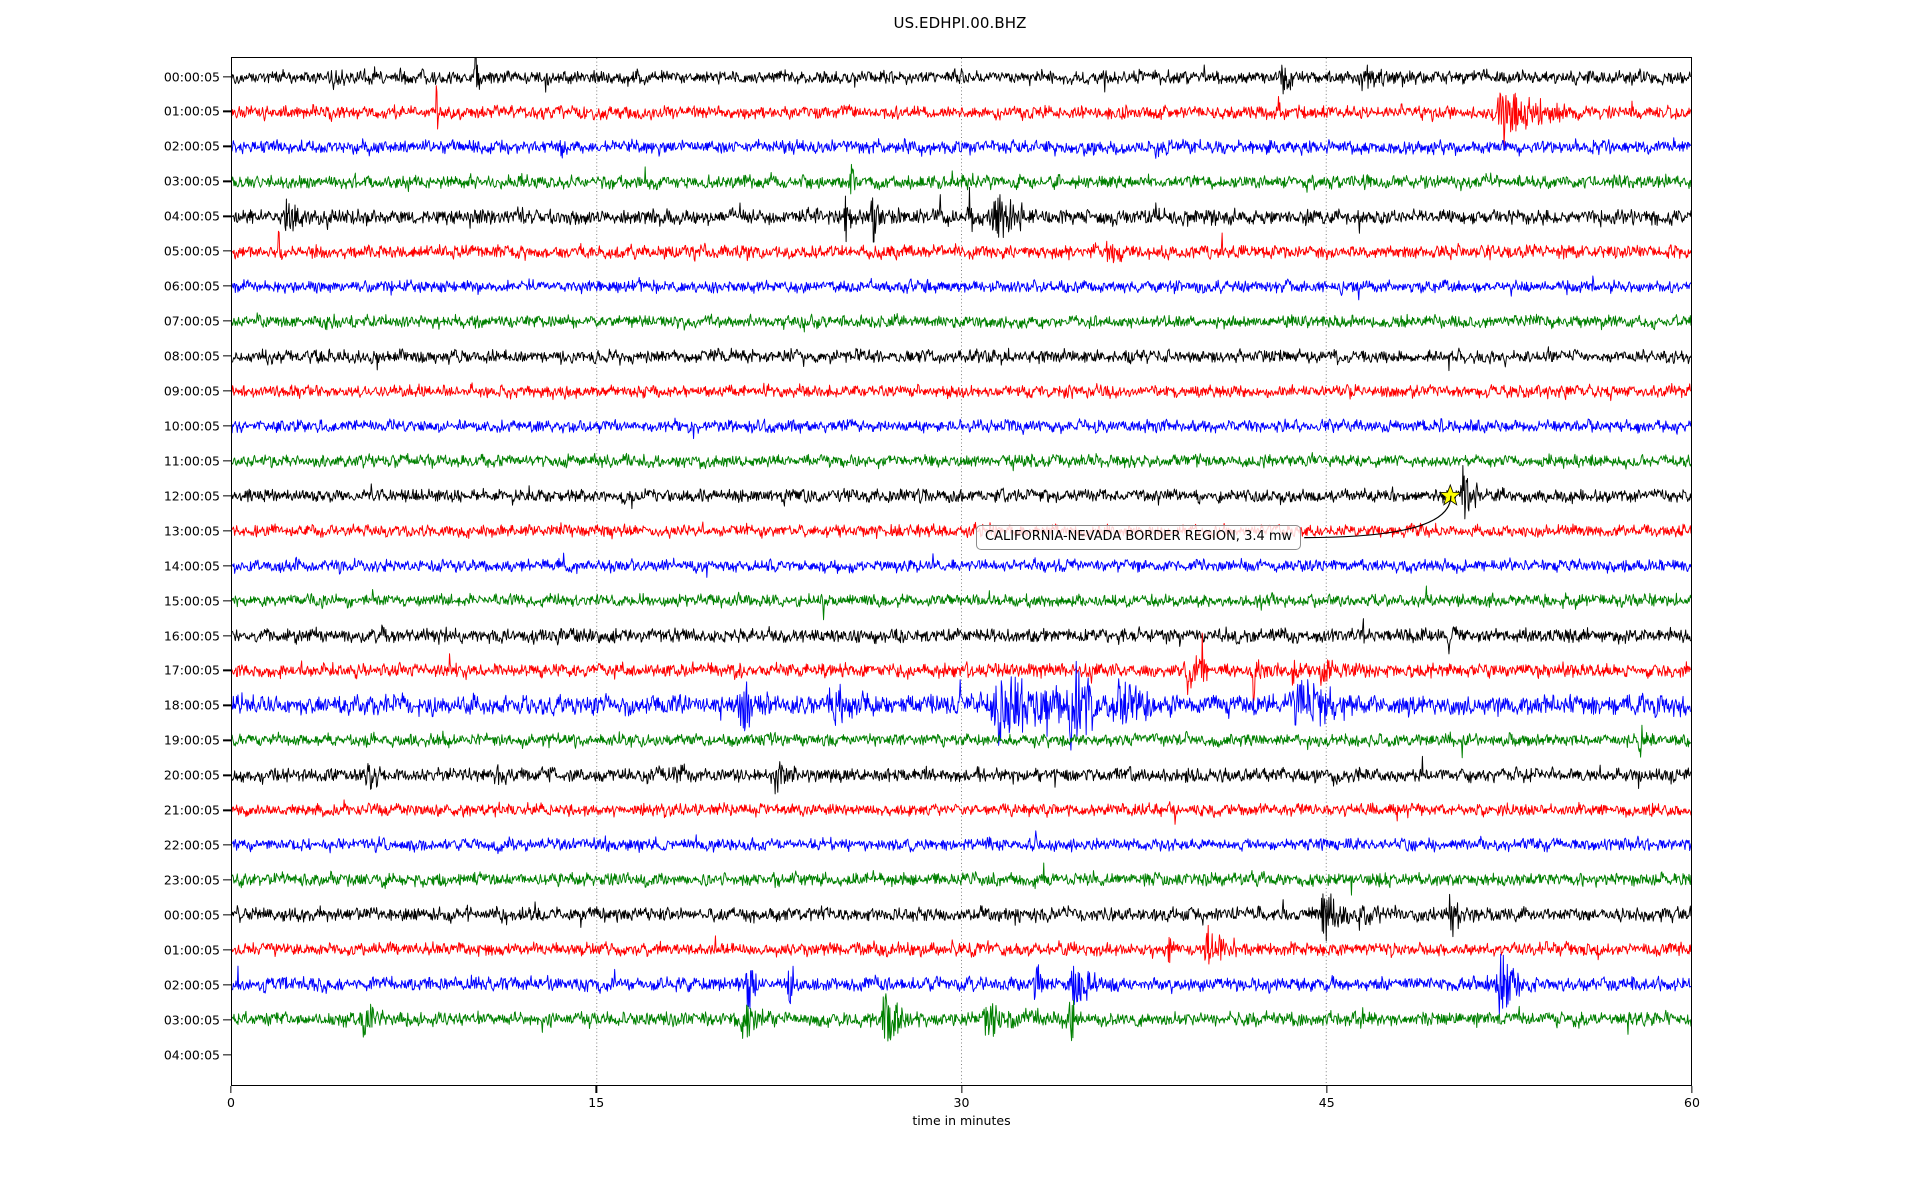 This screenshot has width=1920, height=1200. Describe the element at coordinates (961, 1102) in the screenshot. I see `x-axis-tick-label: 30` at that location.